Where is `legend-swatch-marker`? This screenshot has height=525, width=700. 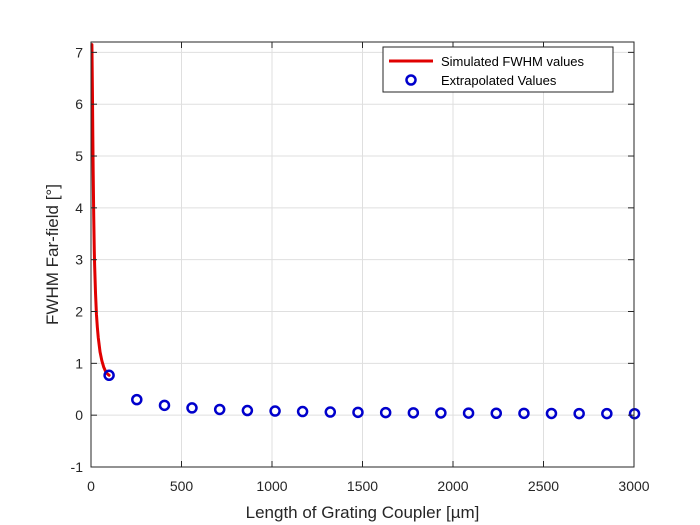 legend-swatch-marker is located at coordinates (411, 80).